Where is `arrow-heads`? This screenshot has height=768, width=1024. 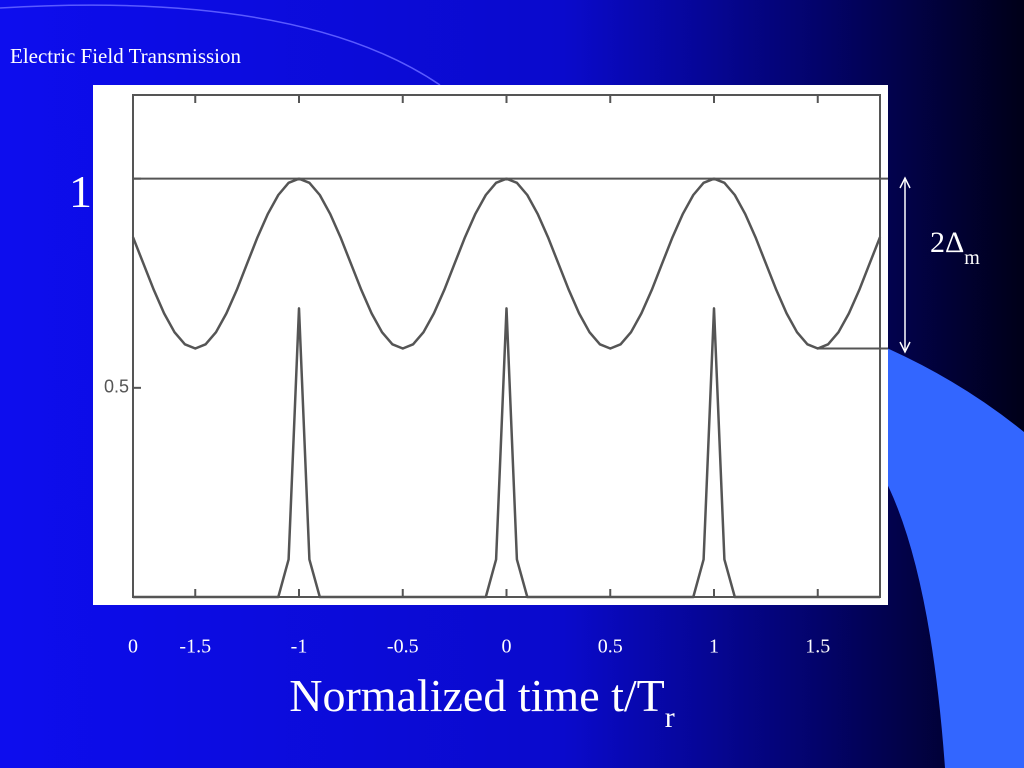 arrow-heads is located at coordinates (905, 265).